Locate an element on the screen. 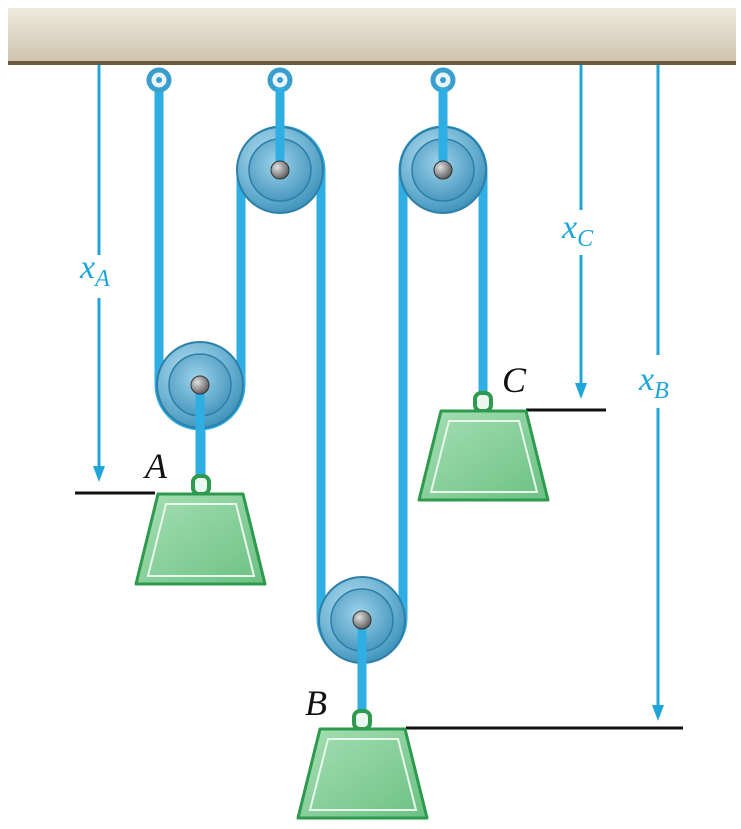  dimension-xC: xC is located at coordinates (577, 232).